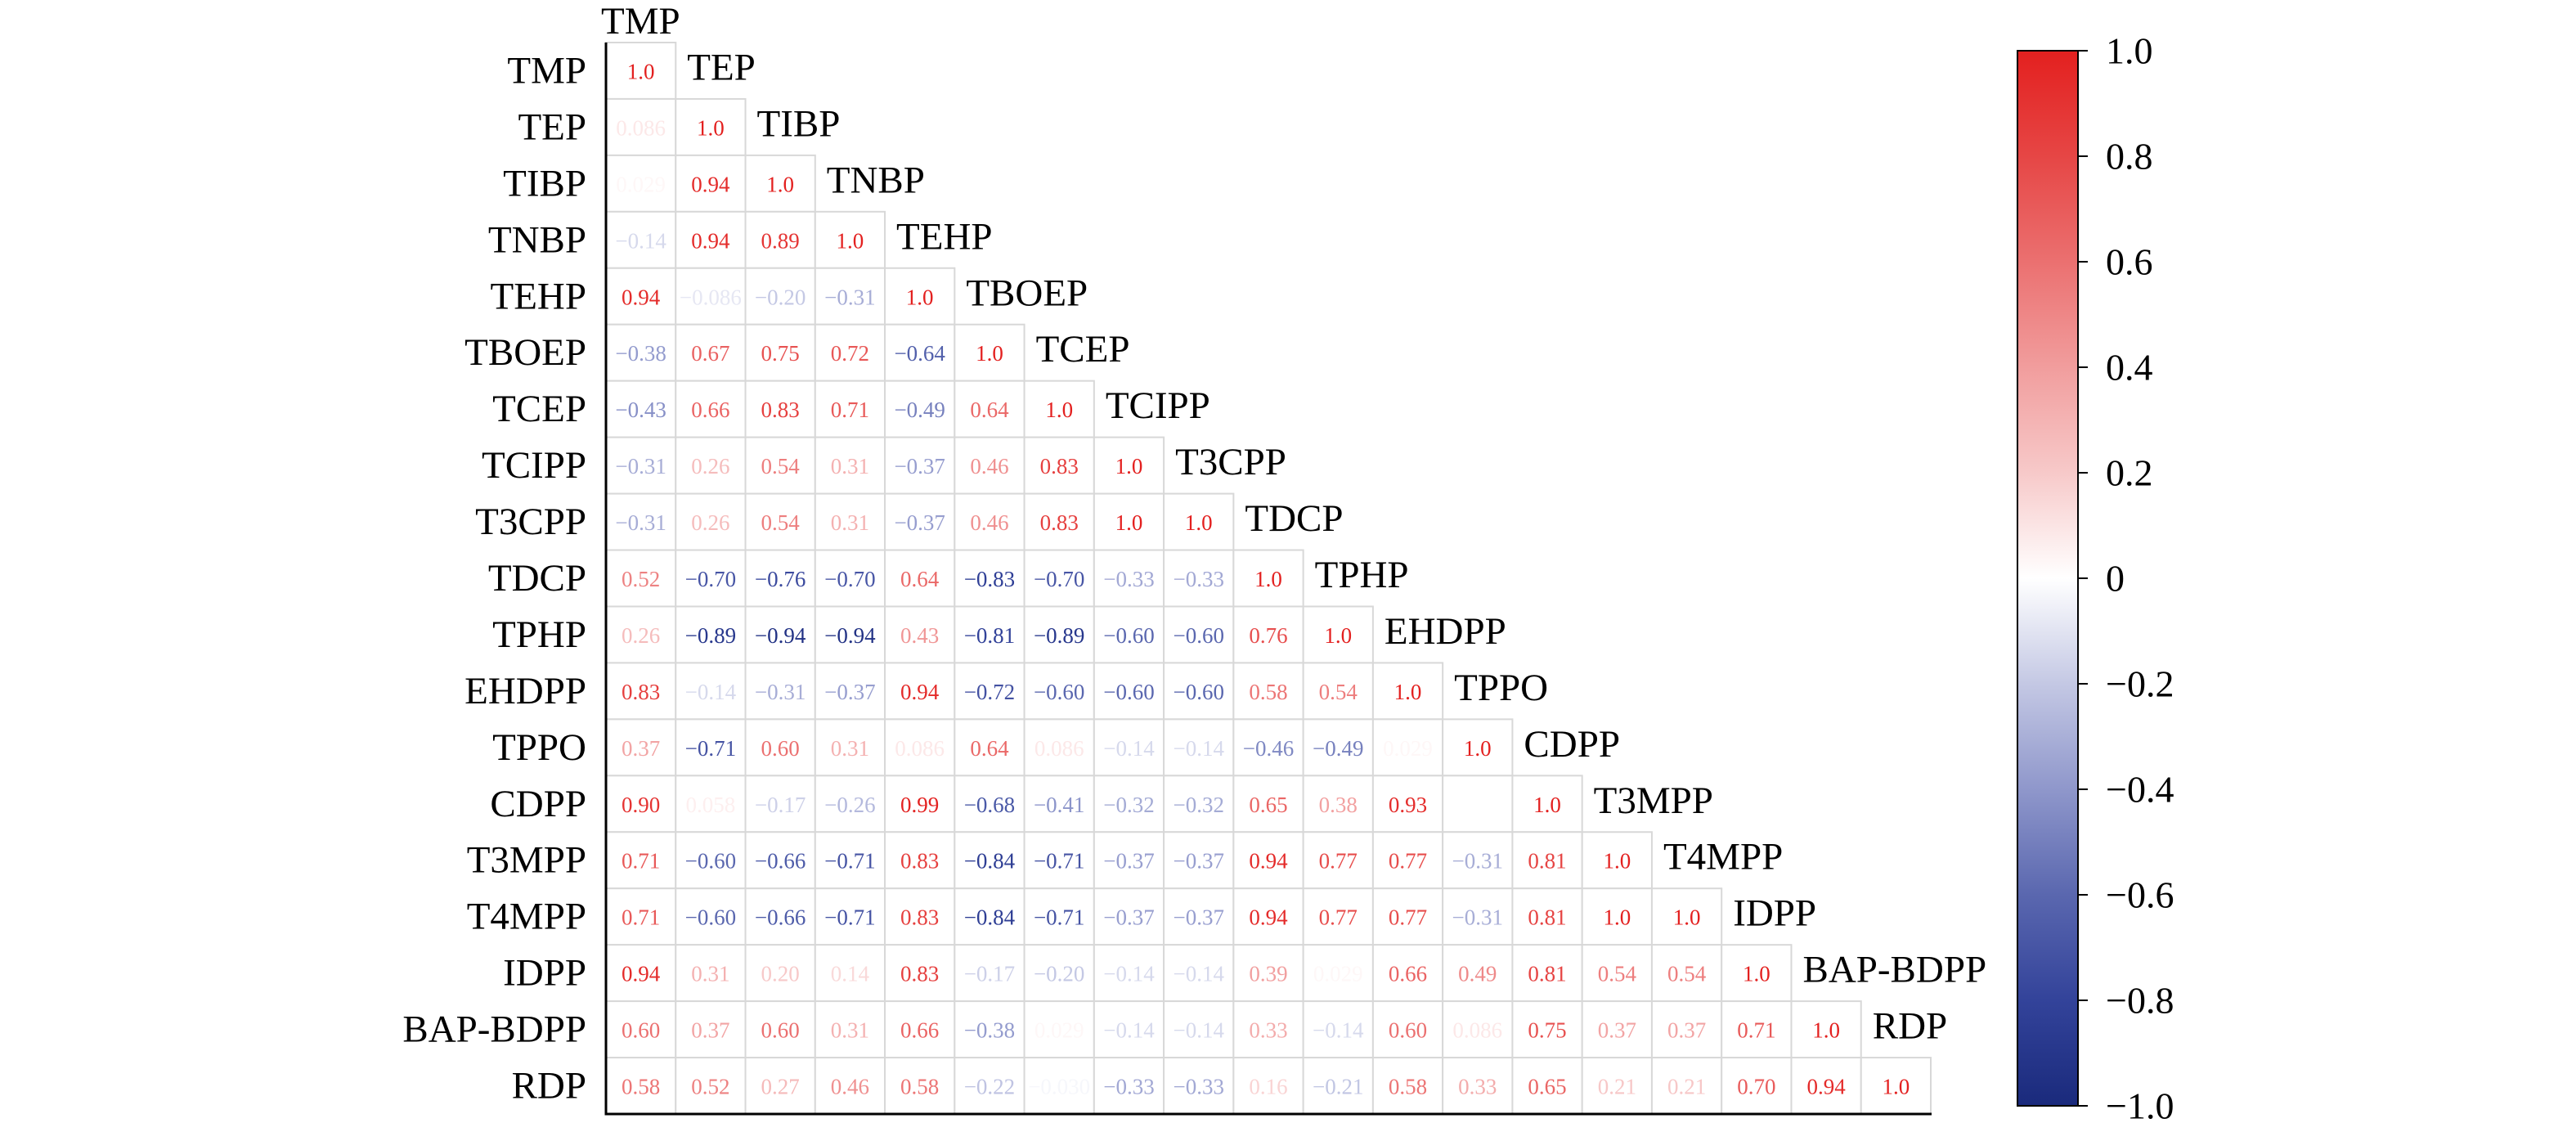 This screenshot has width=2576, height=1132. What do you see at coordinates (1268, 974) in the screenshot?
I see `heatmap-cell-value: 0.39` at bounding box center [1268, 974].